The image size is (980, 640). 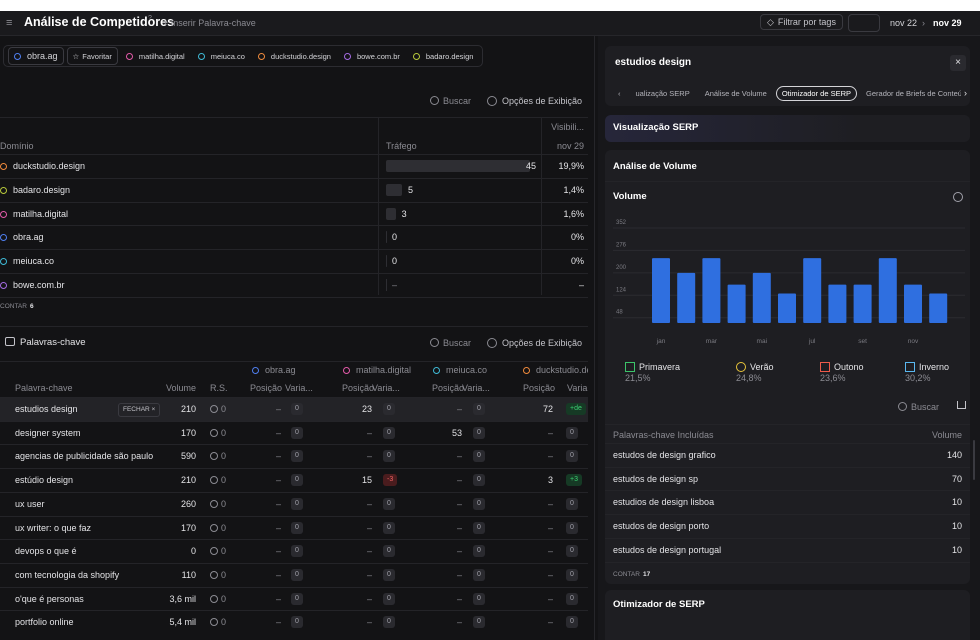 I want to click on season-share: 30,2%, so click(x=918, y=378).